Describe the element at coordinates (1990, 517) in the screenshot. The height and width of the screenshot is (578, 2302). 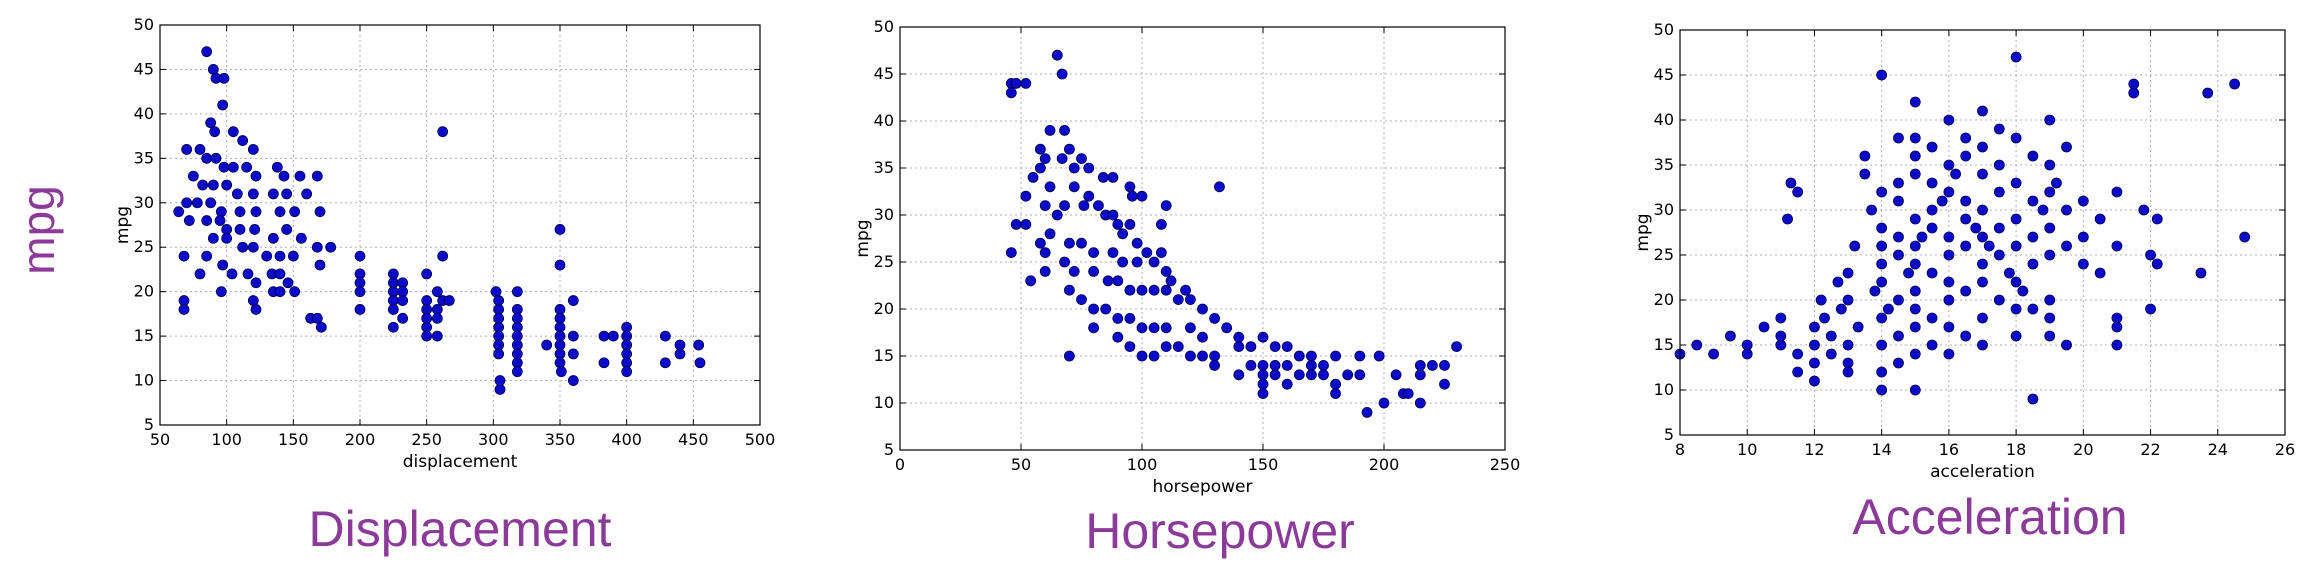
I see `caption-acceleration: Acceleration` at that location.